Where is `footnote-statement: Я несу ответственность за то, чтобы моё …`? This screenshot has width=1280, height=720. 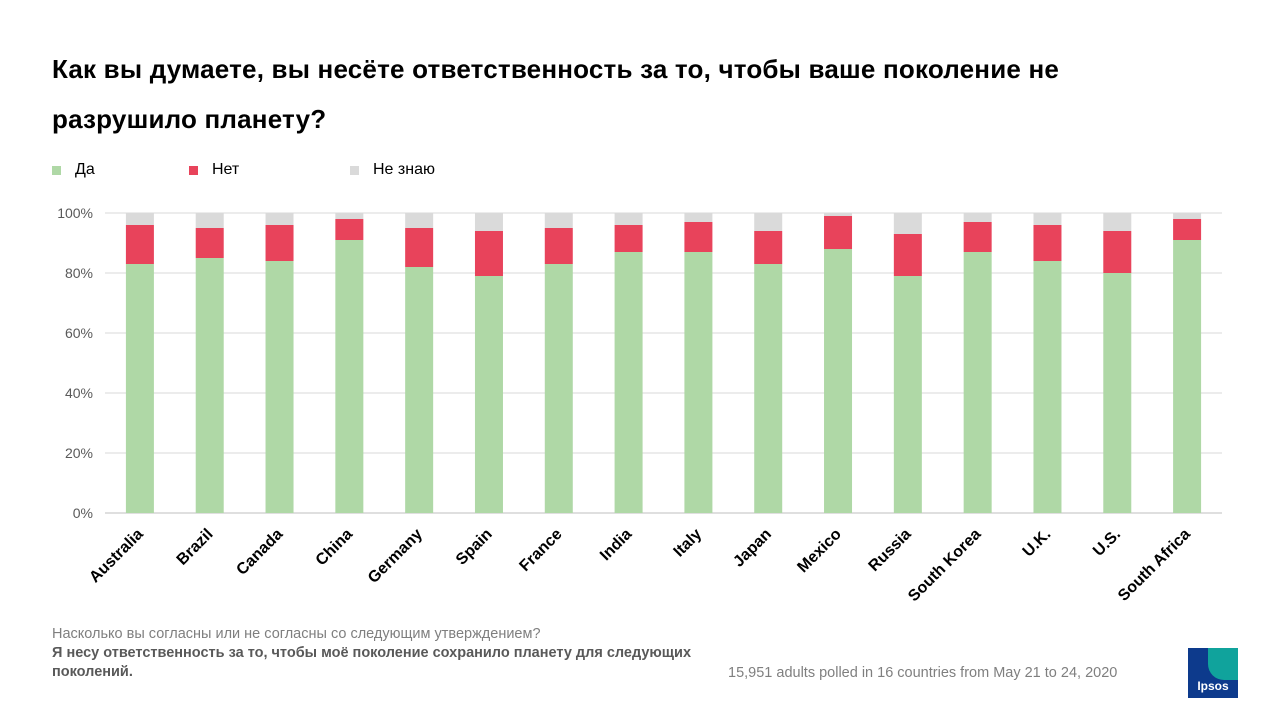 footnote-statement: Я несу ответственность за то, чтобы моё … is located at coordinates (372, 662).